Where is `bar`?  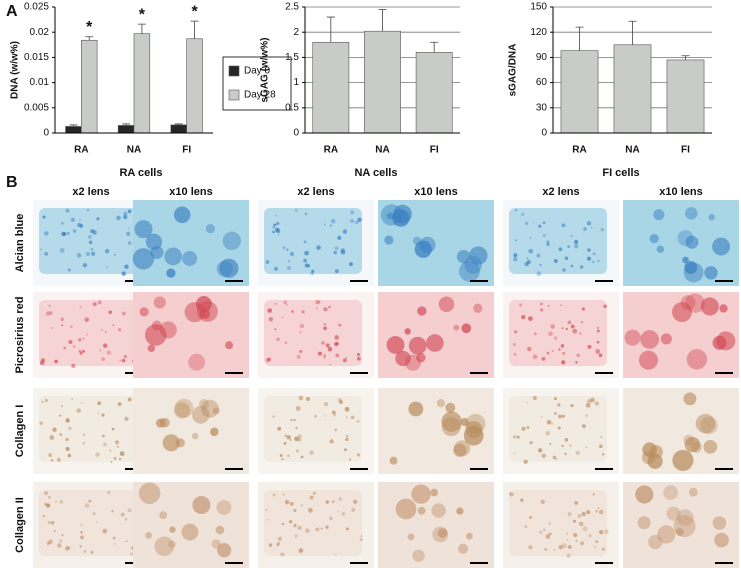
bar is located at coordinates (126, 129).